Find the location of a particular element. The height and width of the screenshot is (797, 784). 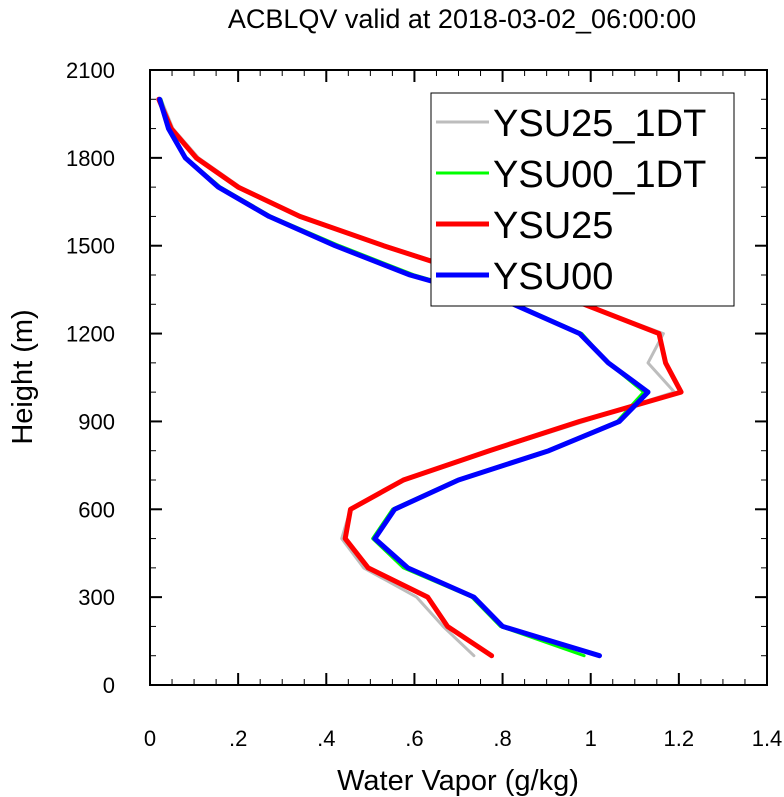

x-tick-label: 1.2 is located at coordinates (679, 738).